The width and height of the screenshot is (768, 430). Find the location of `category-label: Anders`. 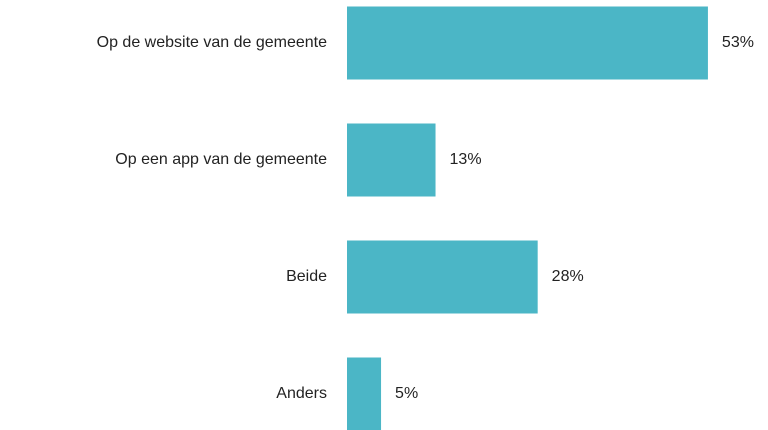

category-label: Anders is located at coordinates (301, 393).